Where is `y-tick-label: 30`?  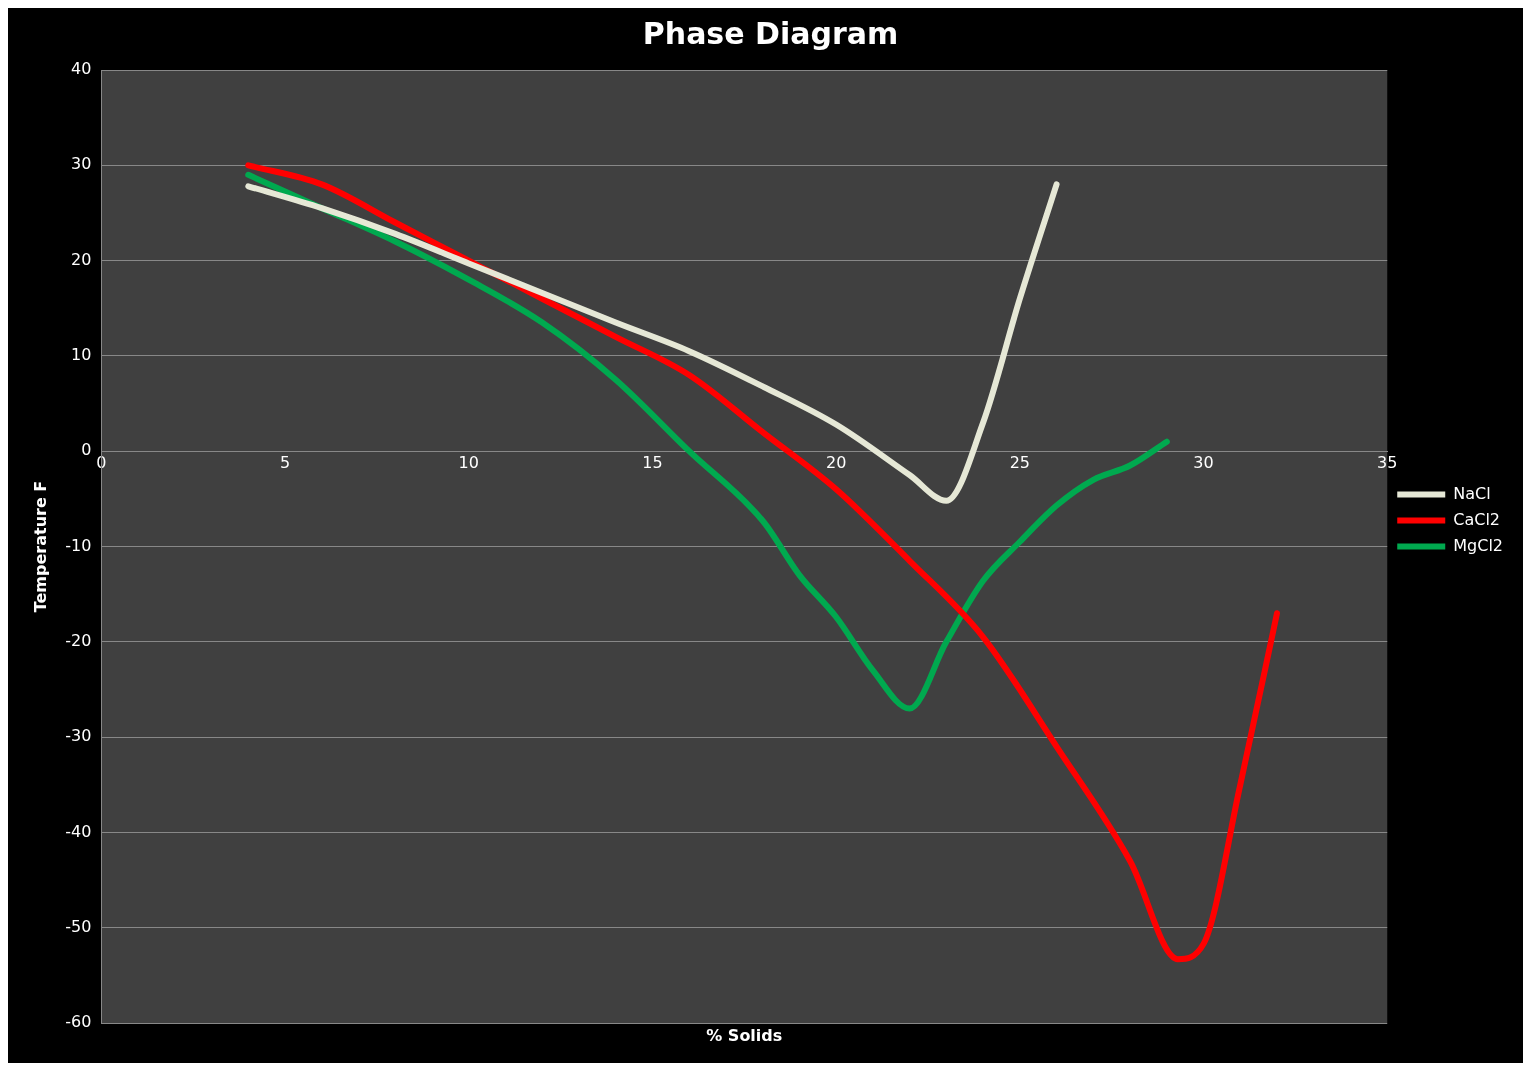 y-tick-label: 30 is located at coordinates (81, 164).